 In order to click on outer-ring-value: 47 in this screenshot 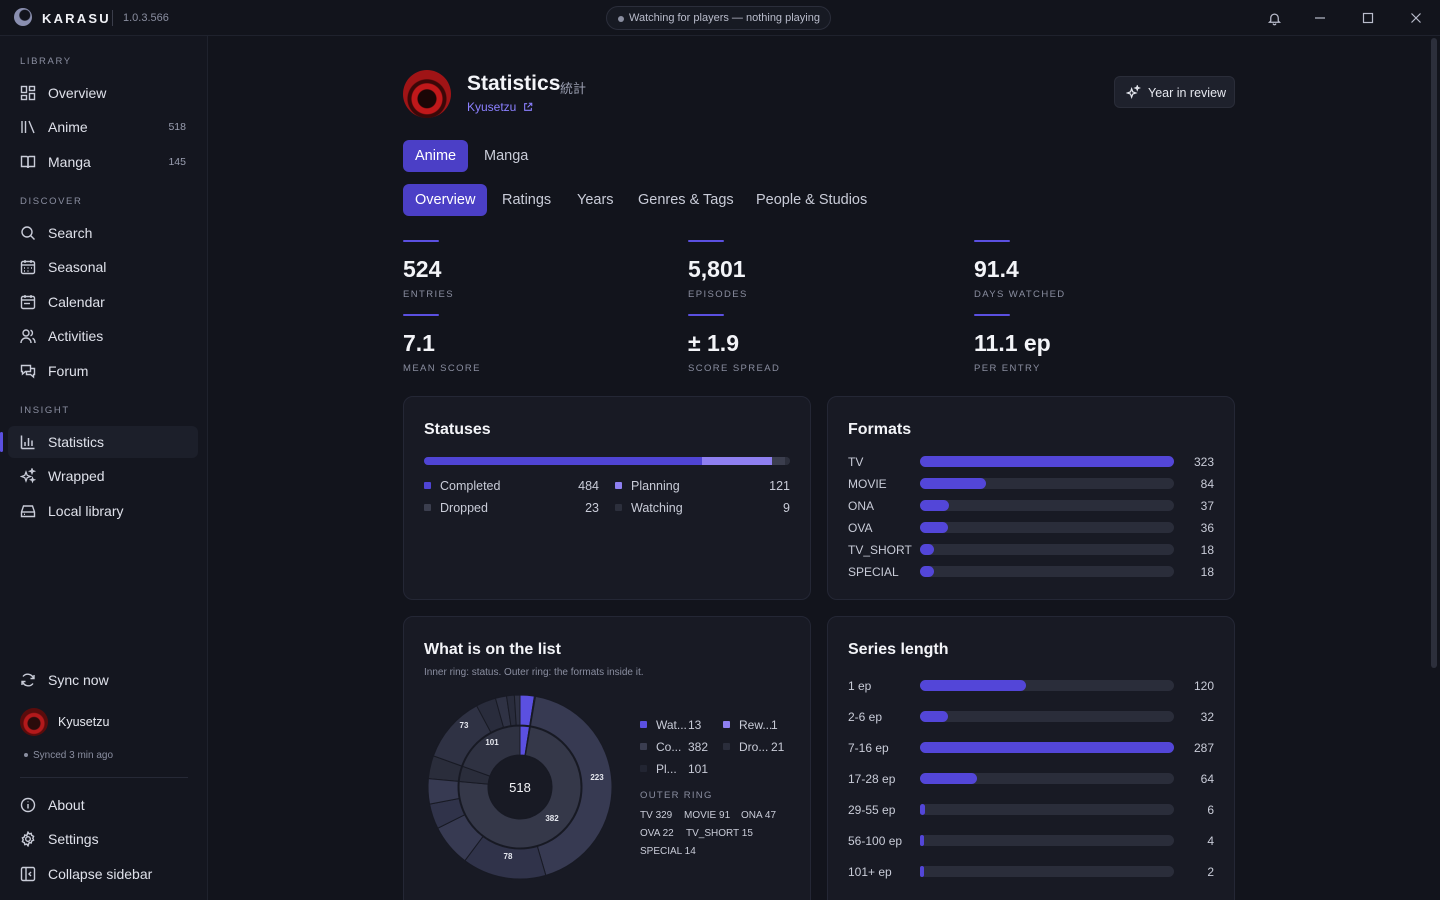, I will do `click(770, 815)`.